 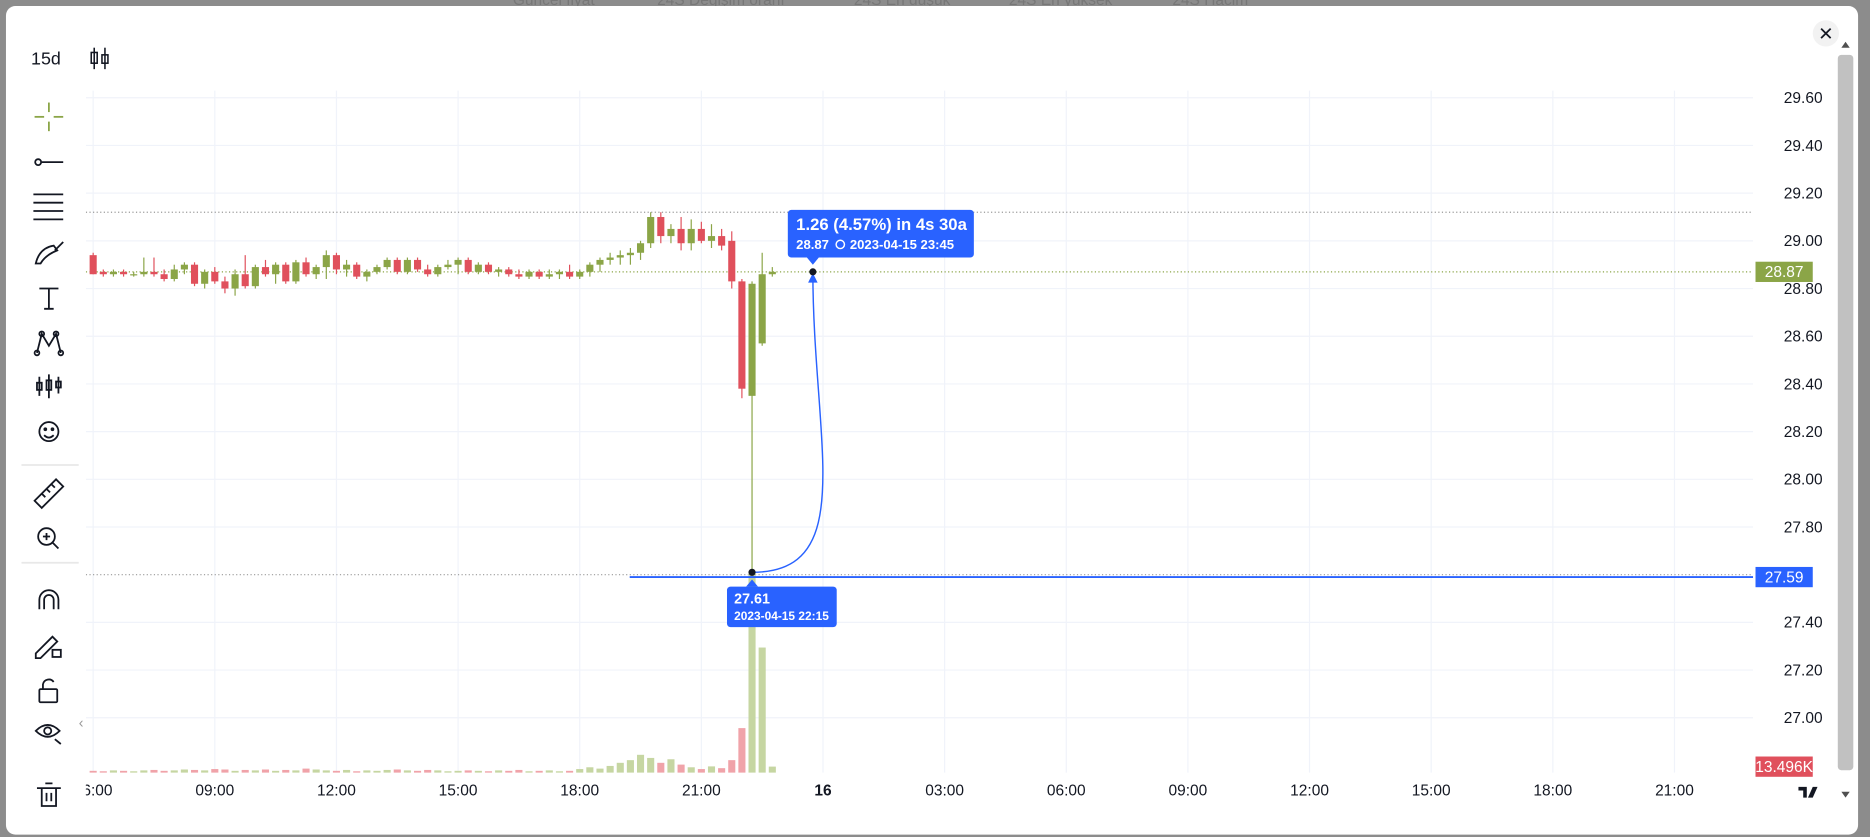 I want to click on last-price-label: 28.87, so click(x=1784, y=272).